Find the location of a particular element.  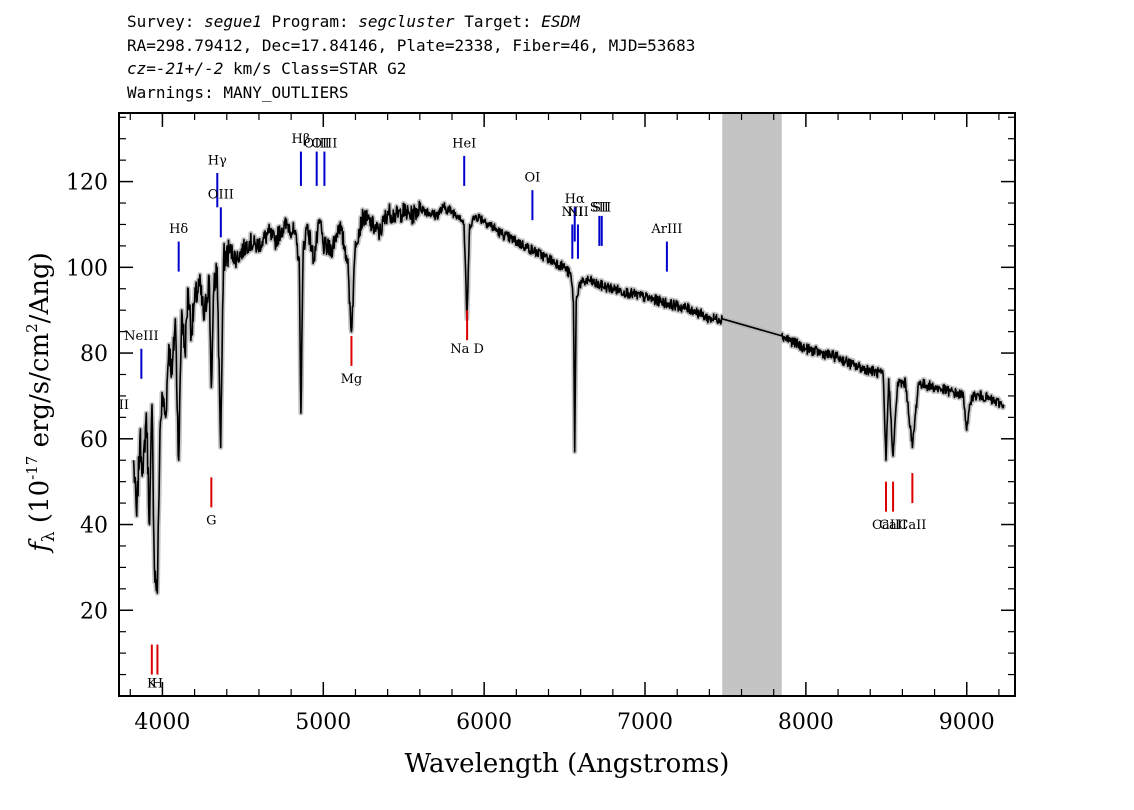

cz-value: -21+/-2 is located at coordinates (189, 68).